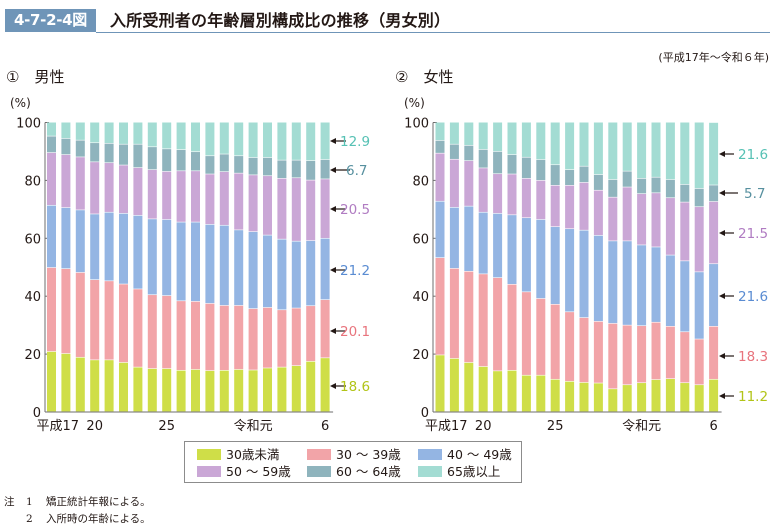 The height and width of the screenshot is (531, 777). I want to click on annotation-label: 21.2, so click(355, 271).